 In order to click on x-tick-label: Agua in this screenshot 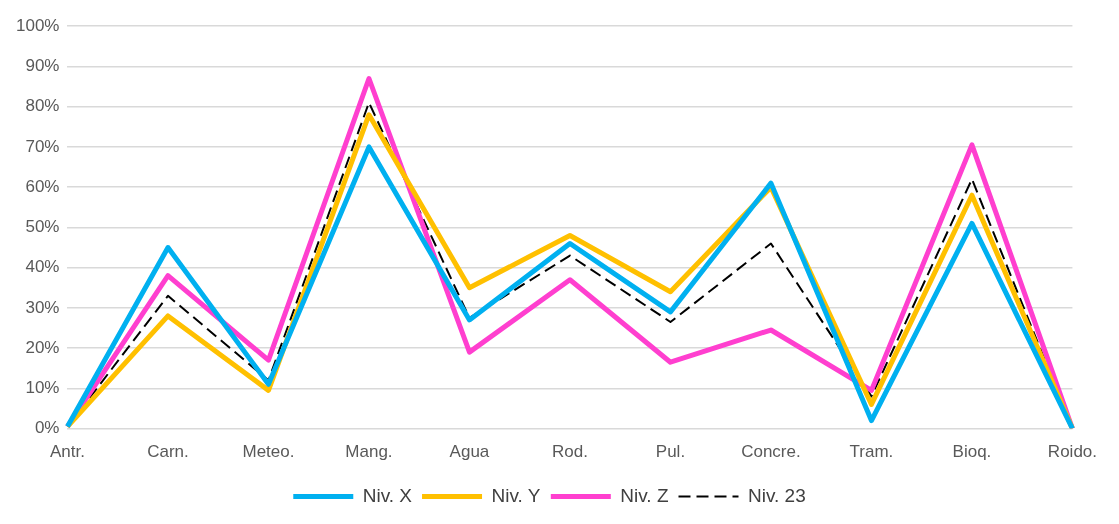, I will do `click(469, 452)`.